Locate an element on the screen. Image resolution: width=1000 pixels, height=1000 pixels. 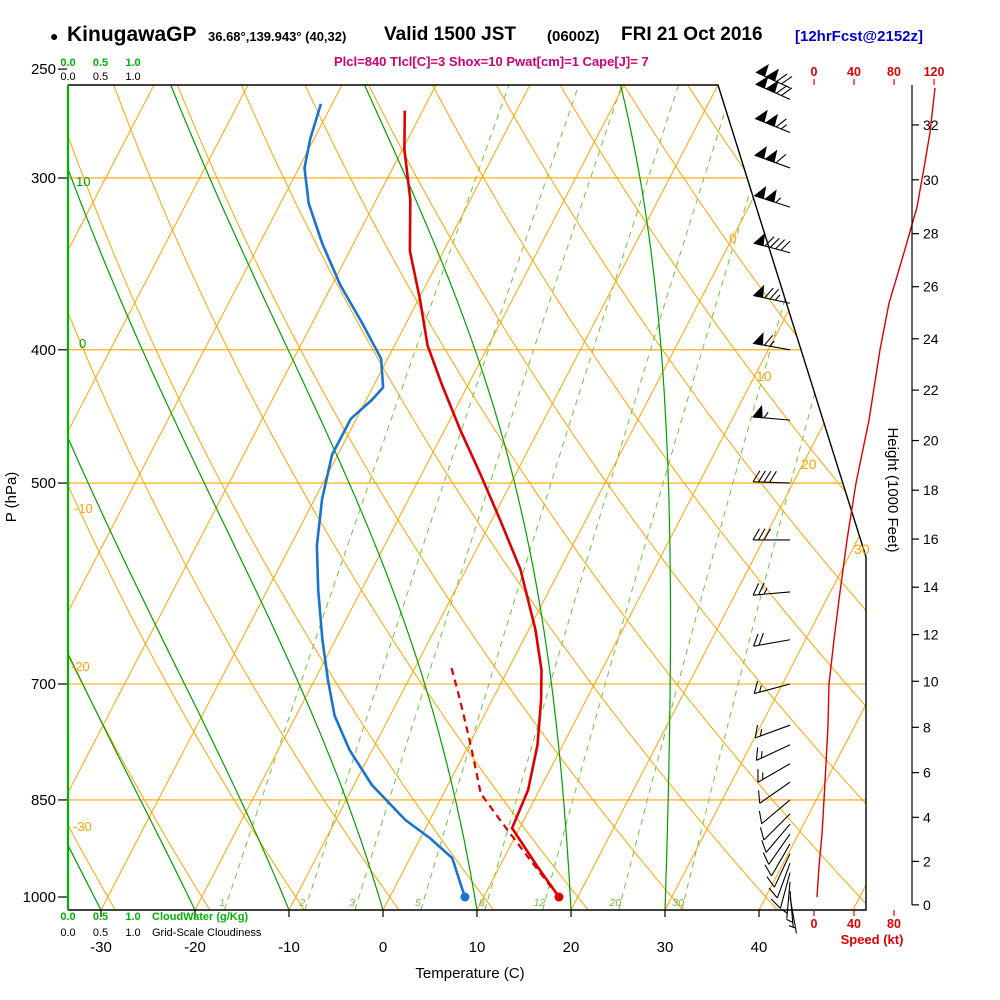
svg-text: 3 is located at coordinates (352, 903).